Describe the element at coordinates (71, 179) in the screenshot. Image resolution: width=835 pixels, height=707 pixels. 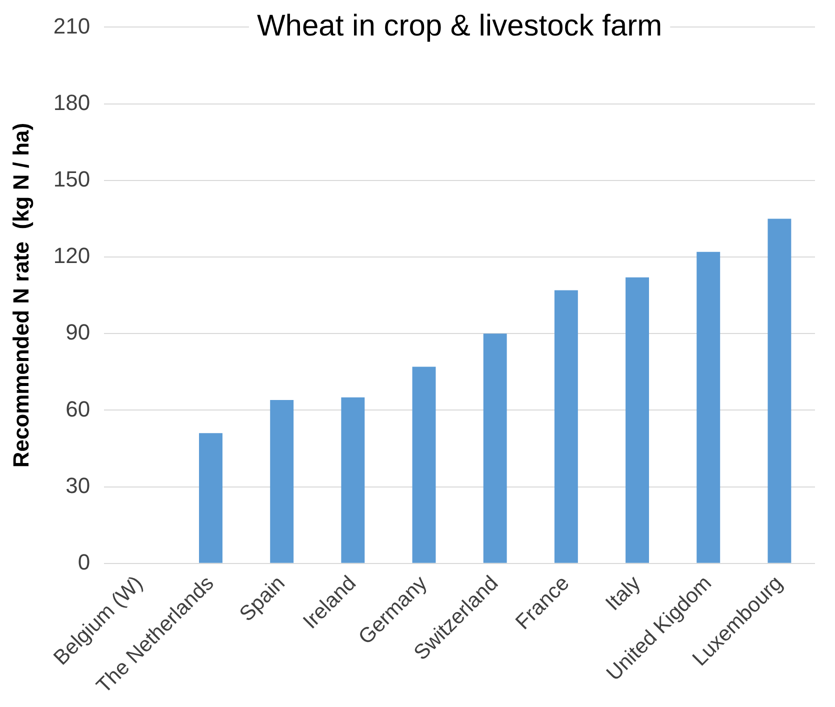
I see `y-tick-label: 150` at that location.